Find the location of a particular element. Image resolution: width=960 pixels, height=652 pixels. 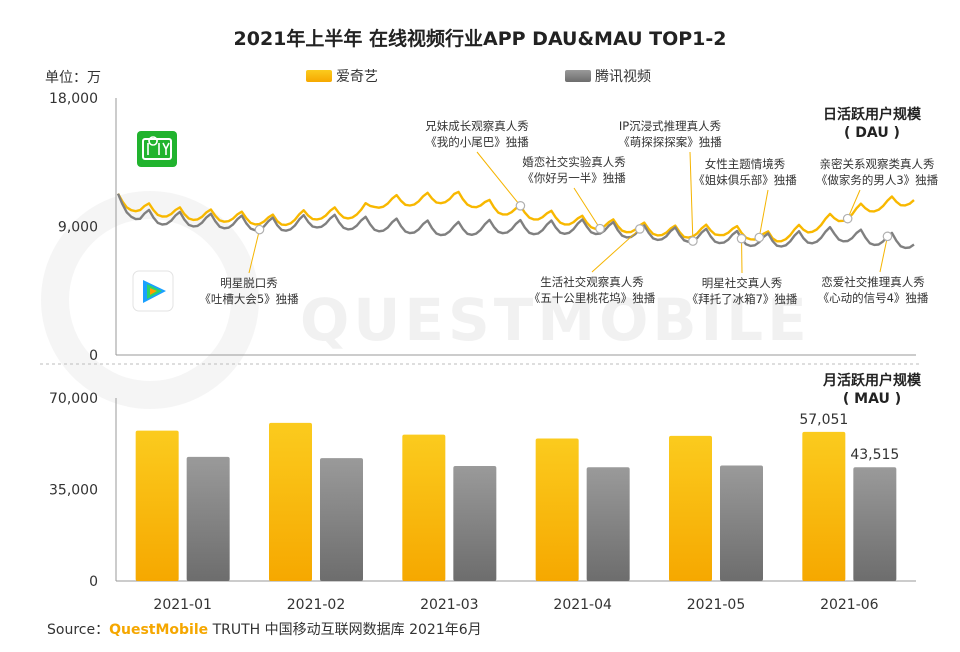

mau-x-category-label: 2021-05 is located at coordinates (716, 605).